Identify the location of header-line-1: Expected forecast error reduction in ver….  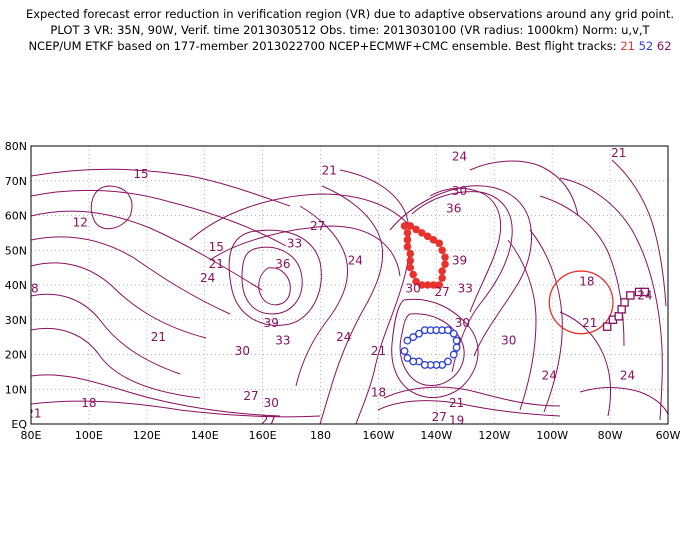
(350, 14).